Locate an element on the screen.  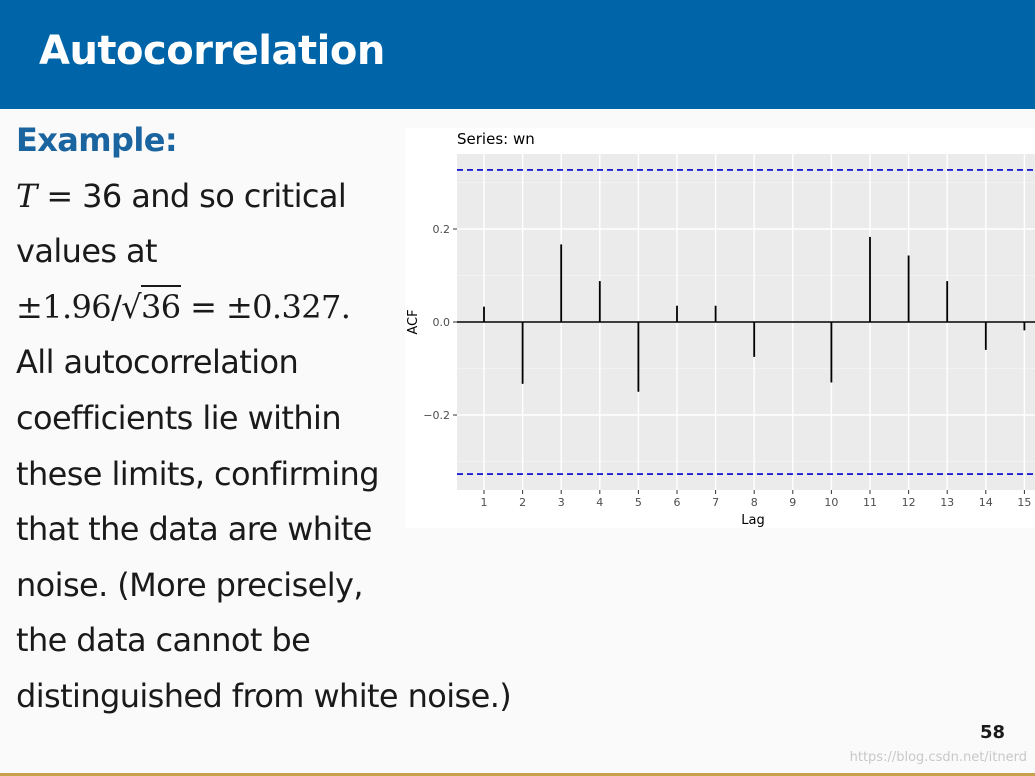
text-line: that the data are white is located at coordinates (316, 530).